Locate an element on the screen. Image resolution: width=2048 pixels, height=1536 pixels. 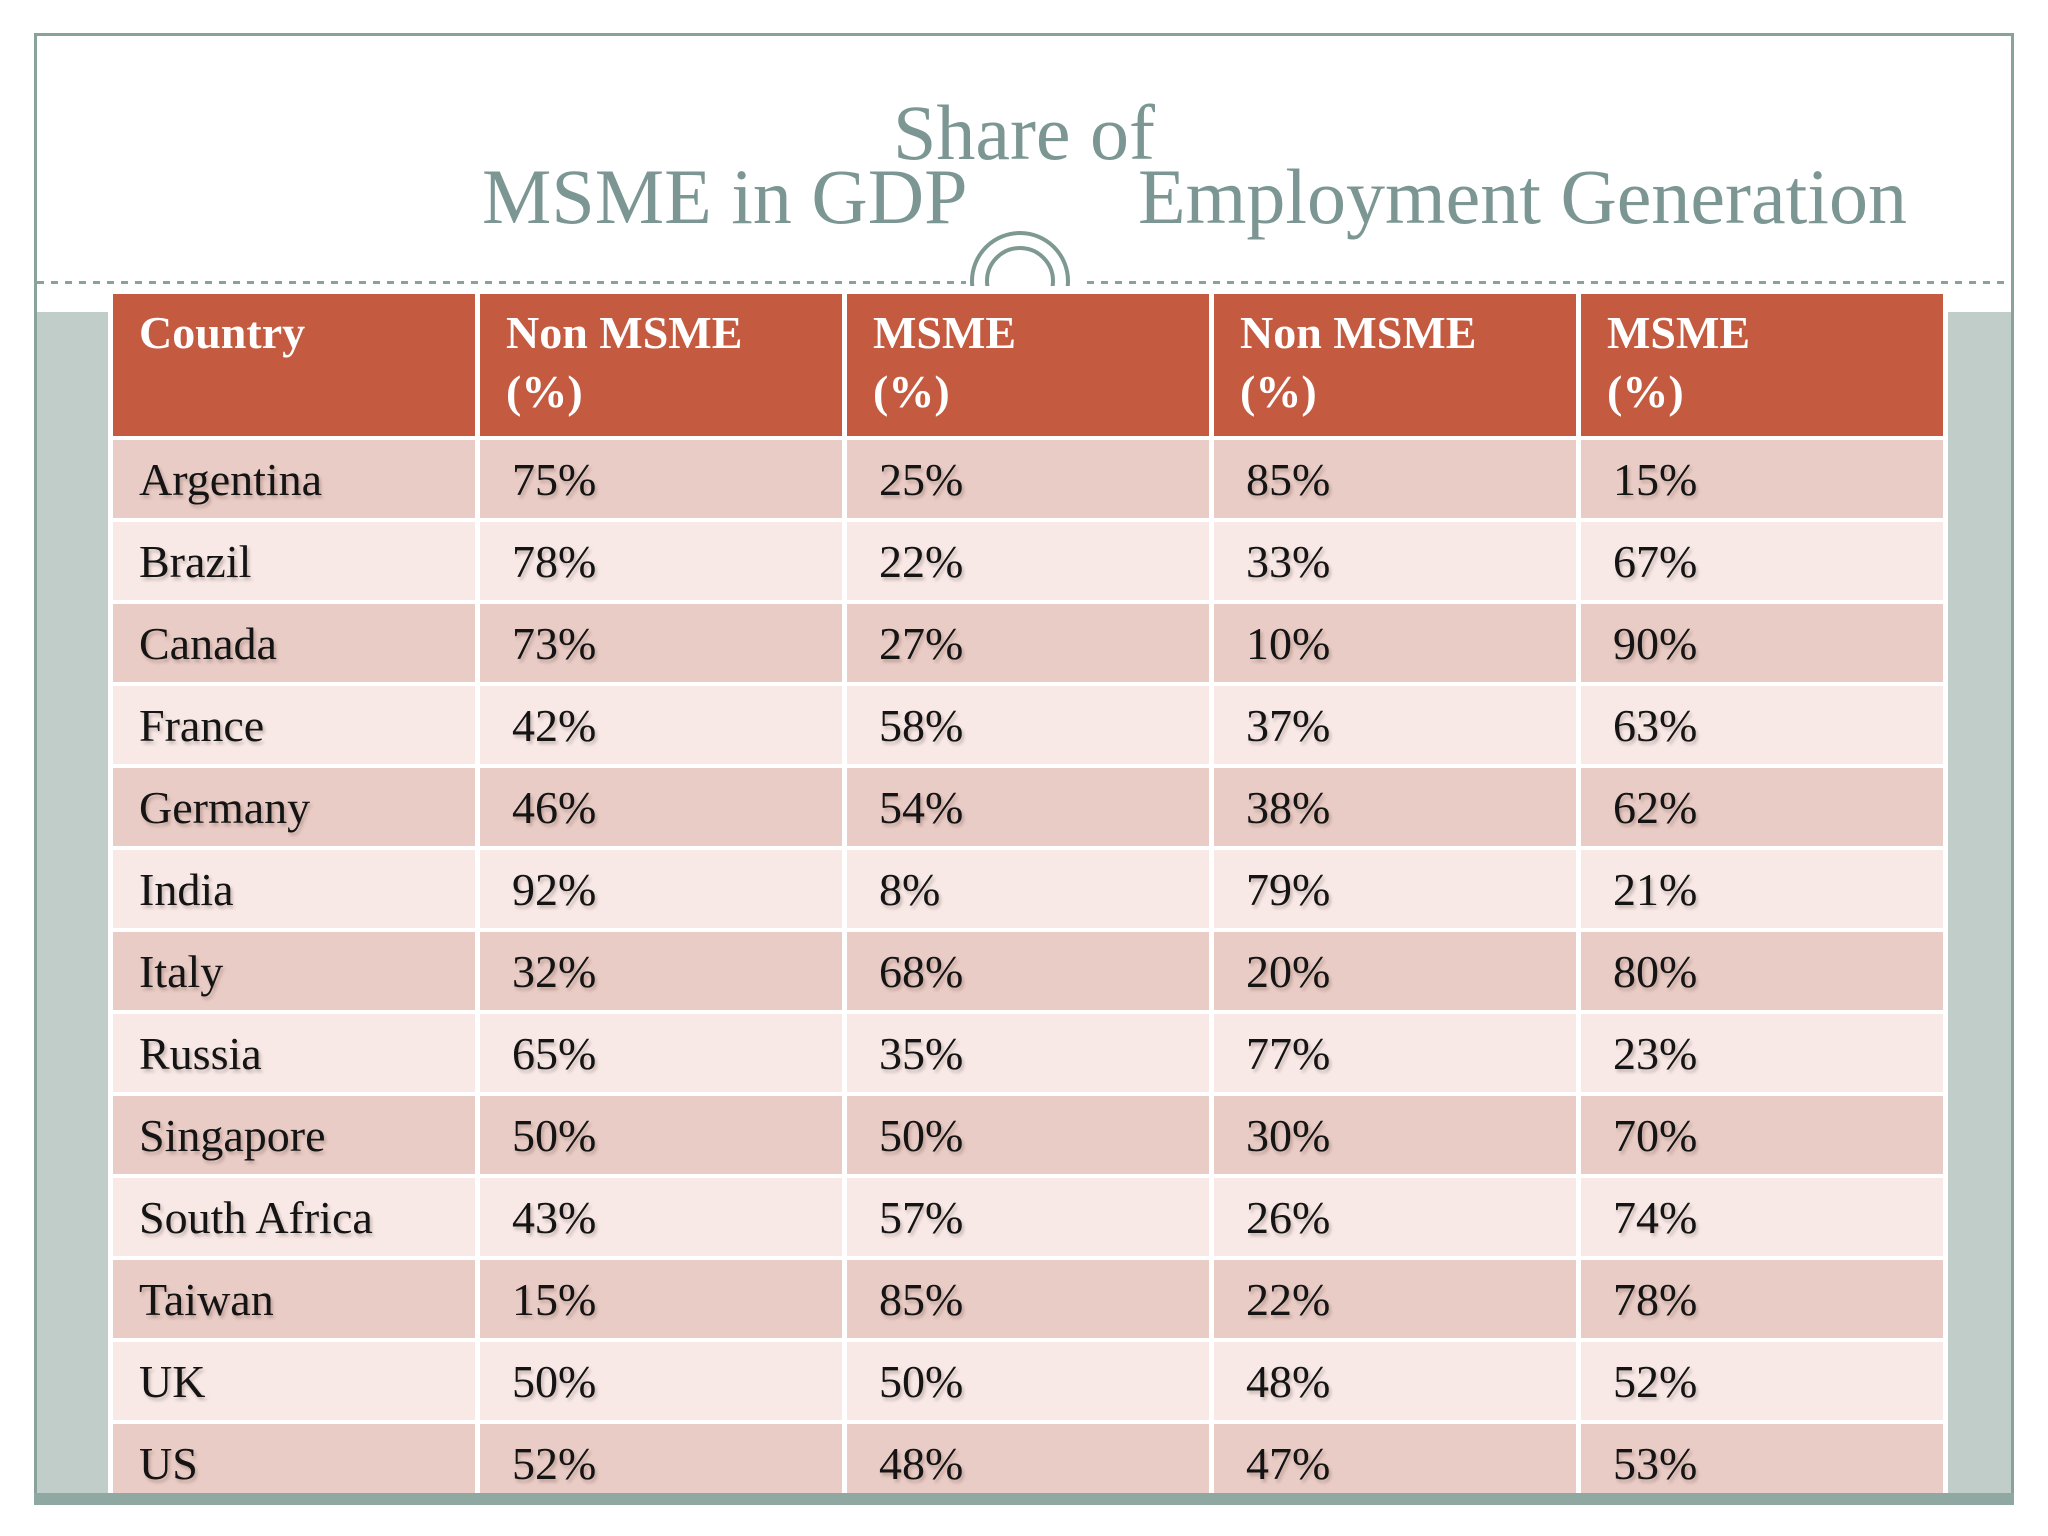
emp-non-msme-cell: 33% is located at coordinates (1395, 561).